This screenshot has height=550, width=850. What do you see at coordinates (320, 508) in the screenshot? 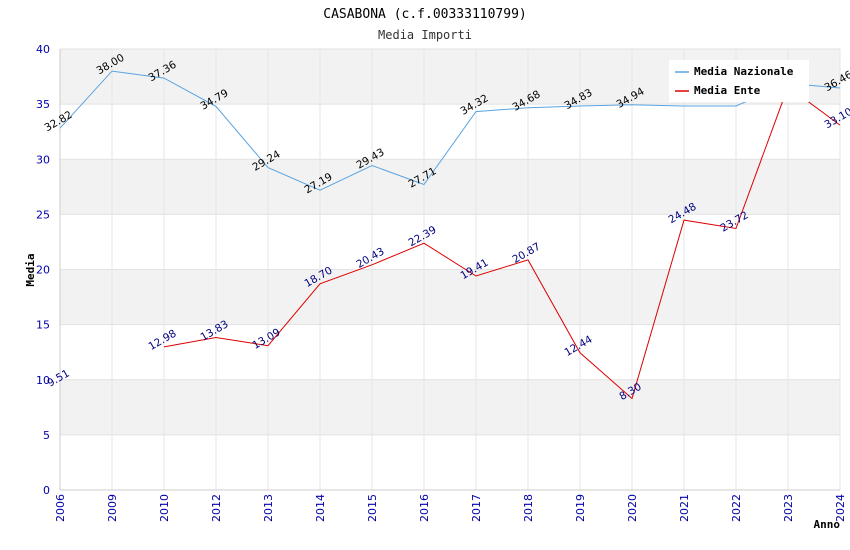
I see `x-tick-label: 2014` at bounding box center [320, 508].